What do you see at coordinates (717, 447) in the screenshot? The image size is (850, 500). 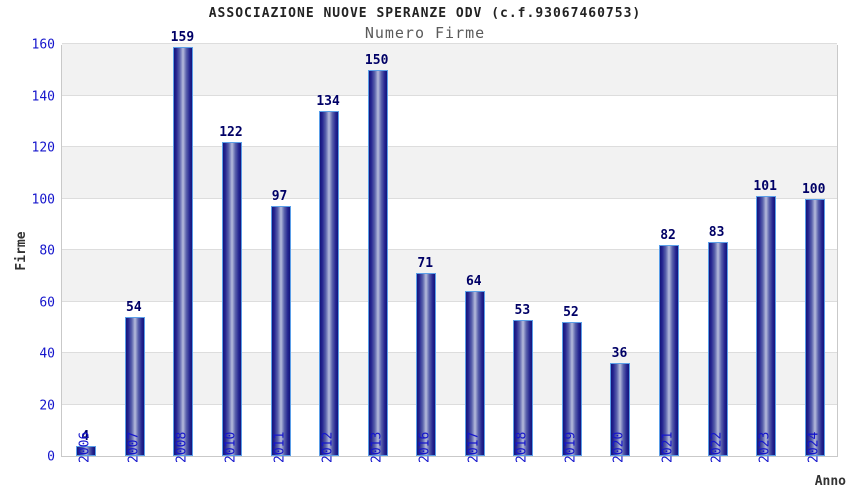 I see `x-tick-label: 2022` at bounding box center [717, 447].